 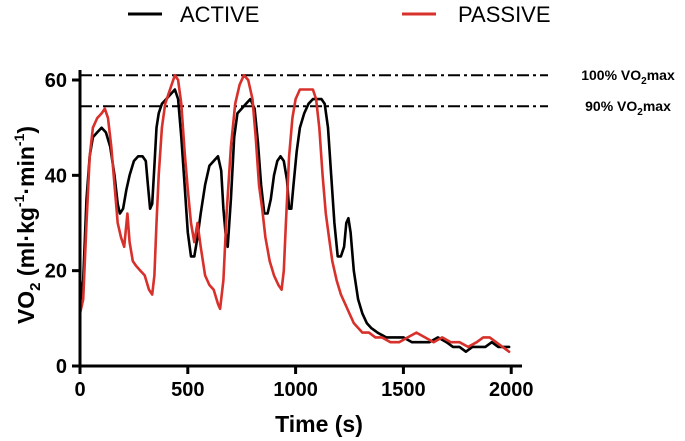 I want to click on y-tick-label-0: 0, so click(x=61, y=367).